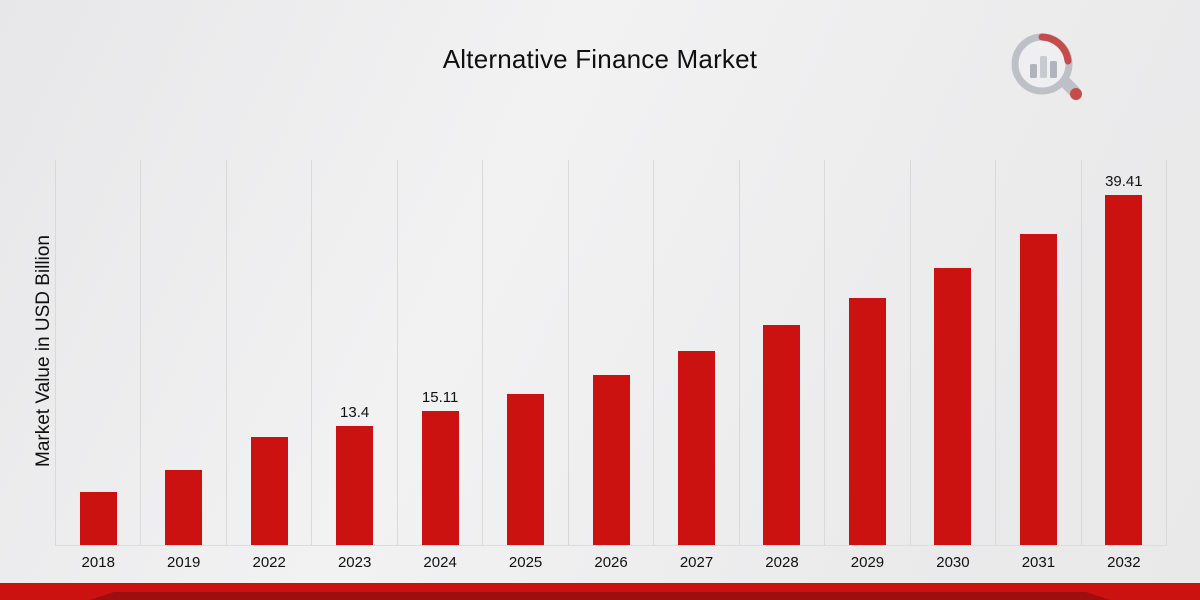  Describe the element at coordinates (867, 562) in the screenshot. I see `x-tick-label: 2029` at that location.